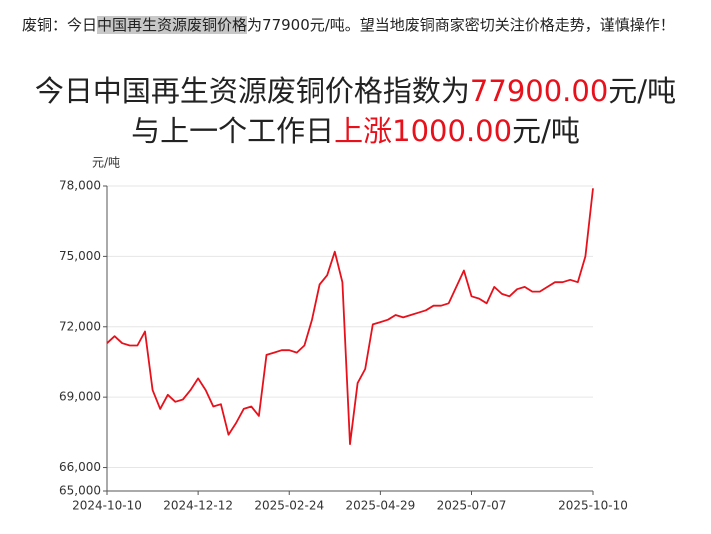 The height and width of the screenshot is (534, 711). I want to click on headline: 与上一个工作日上涨1000.00元/吨, so click(355, 129).